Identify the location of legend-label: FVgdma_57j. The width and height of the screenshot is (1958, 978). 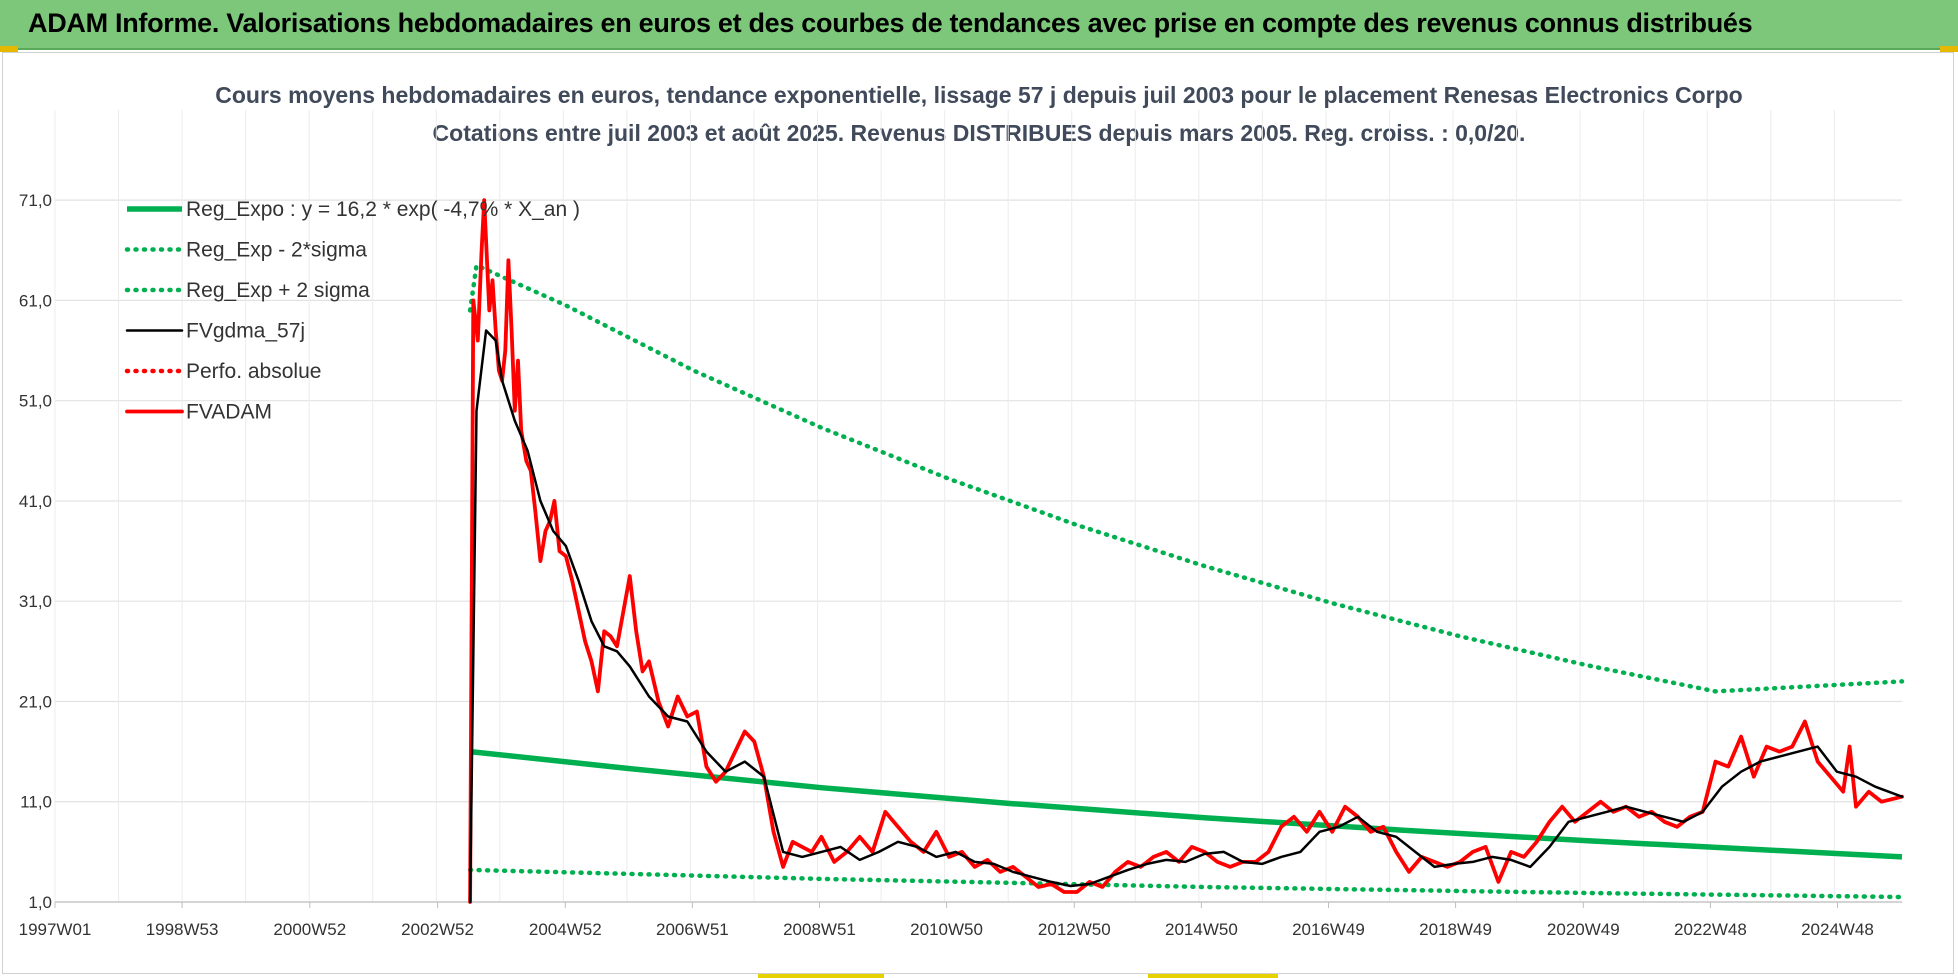
(245, 331).